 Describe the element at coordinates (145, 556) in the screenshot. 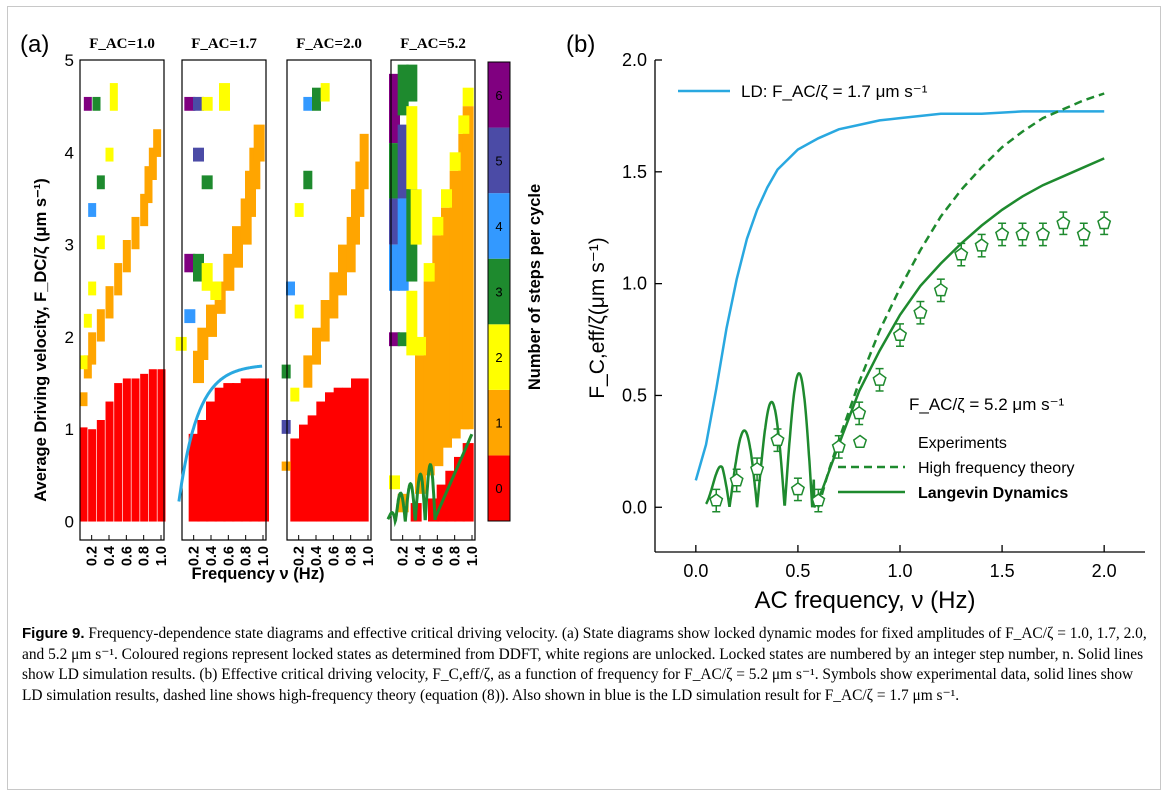

I see `state-diagram-x-tick: 0.8` at that location.